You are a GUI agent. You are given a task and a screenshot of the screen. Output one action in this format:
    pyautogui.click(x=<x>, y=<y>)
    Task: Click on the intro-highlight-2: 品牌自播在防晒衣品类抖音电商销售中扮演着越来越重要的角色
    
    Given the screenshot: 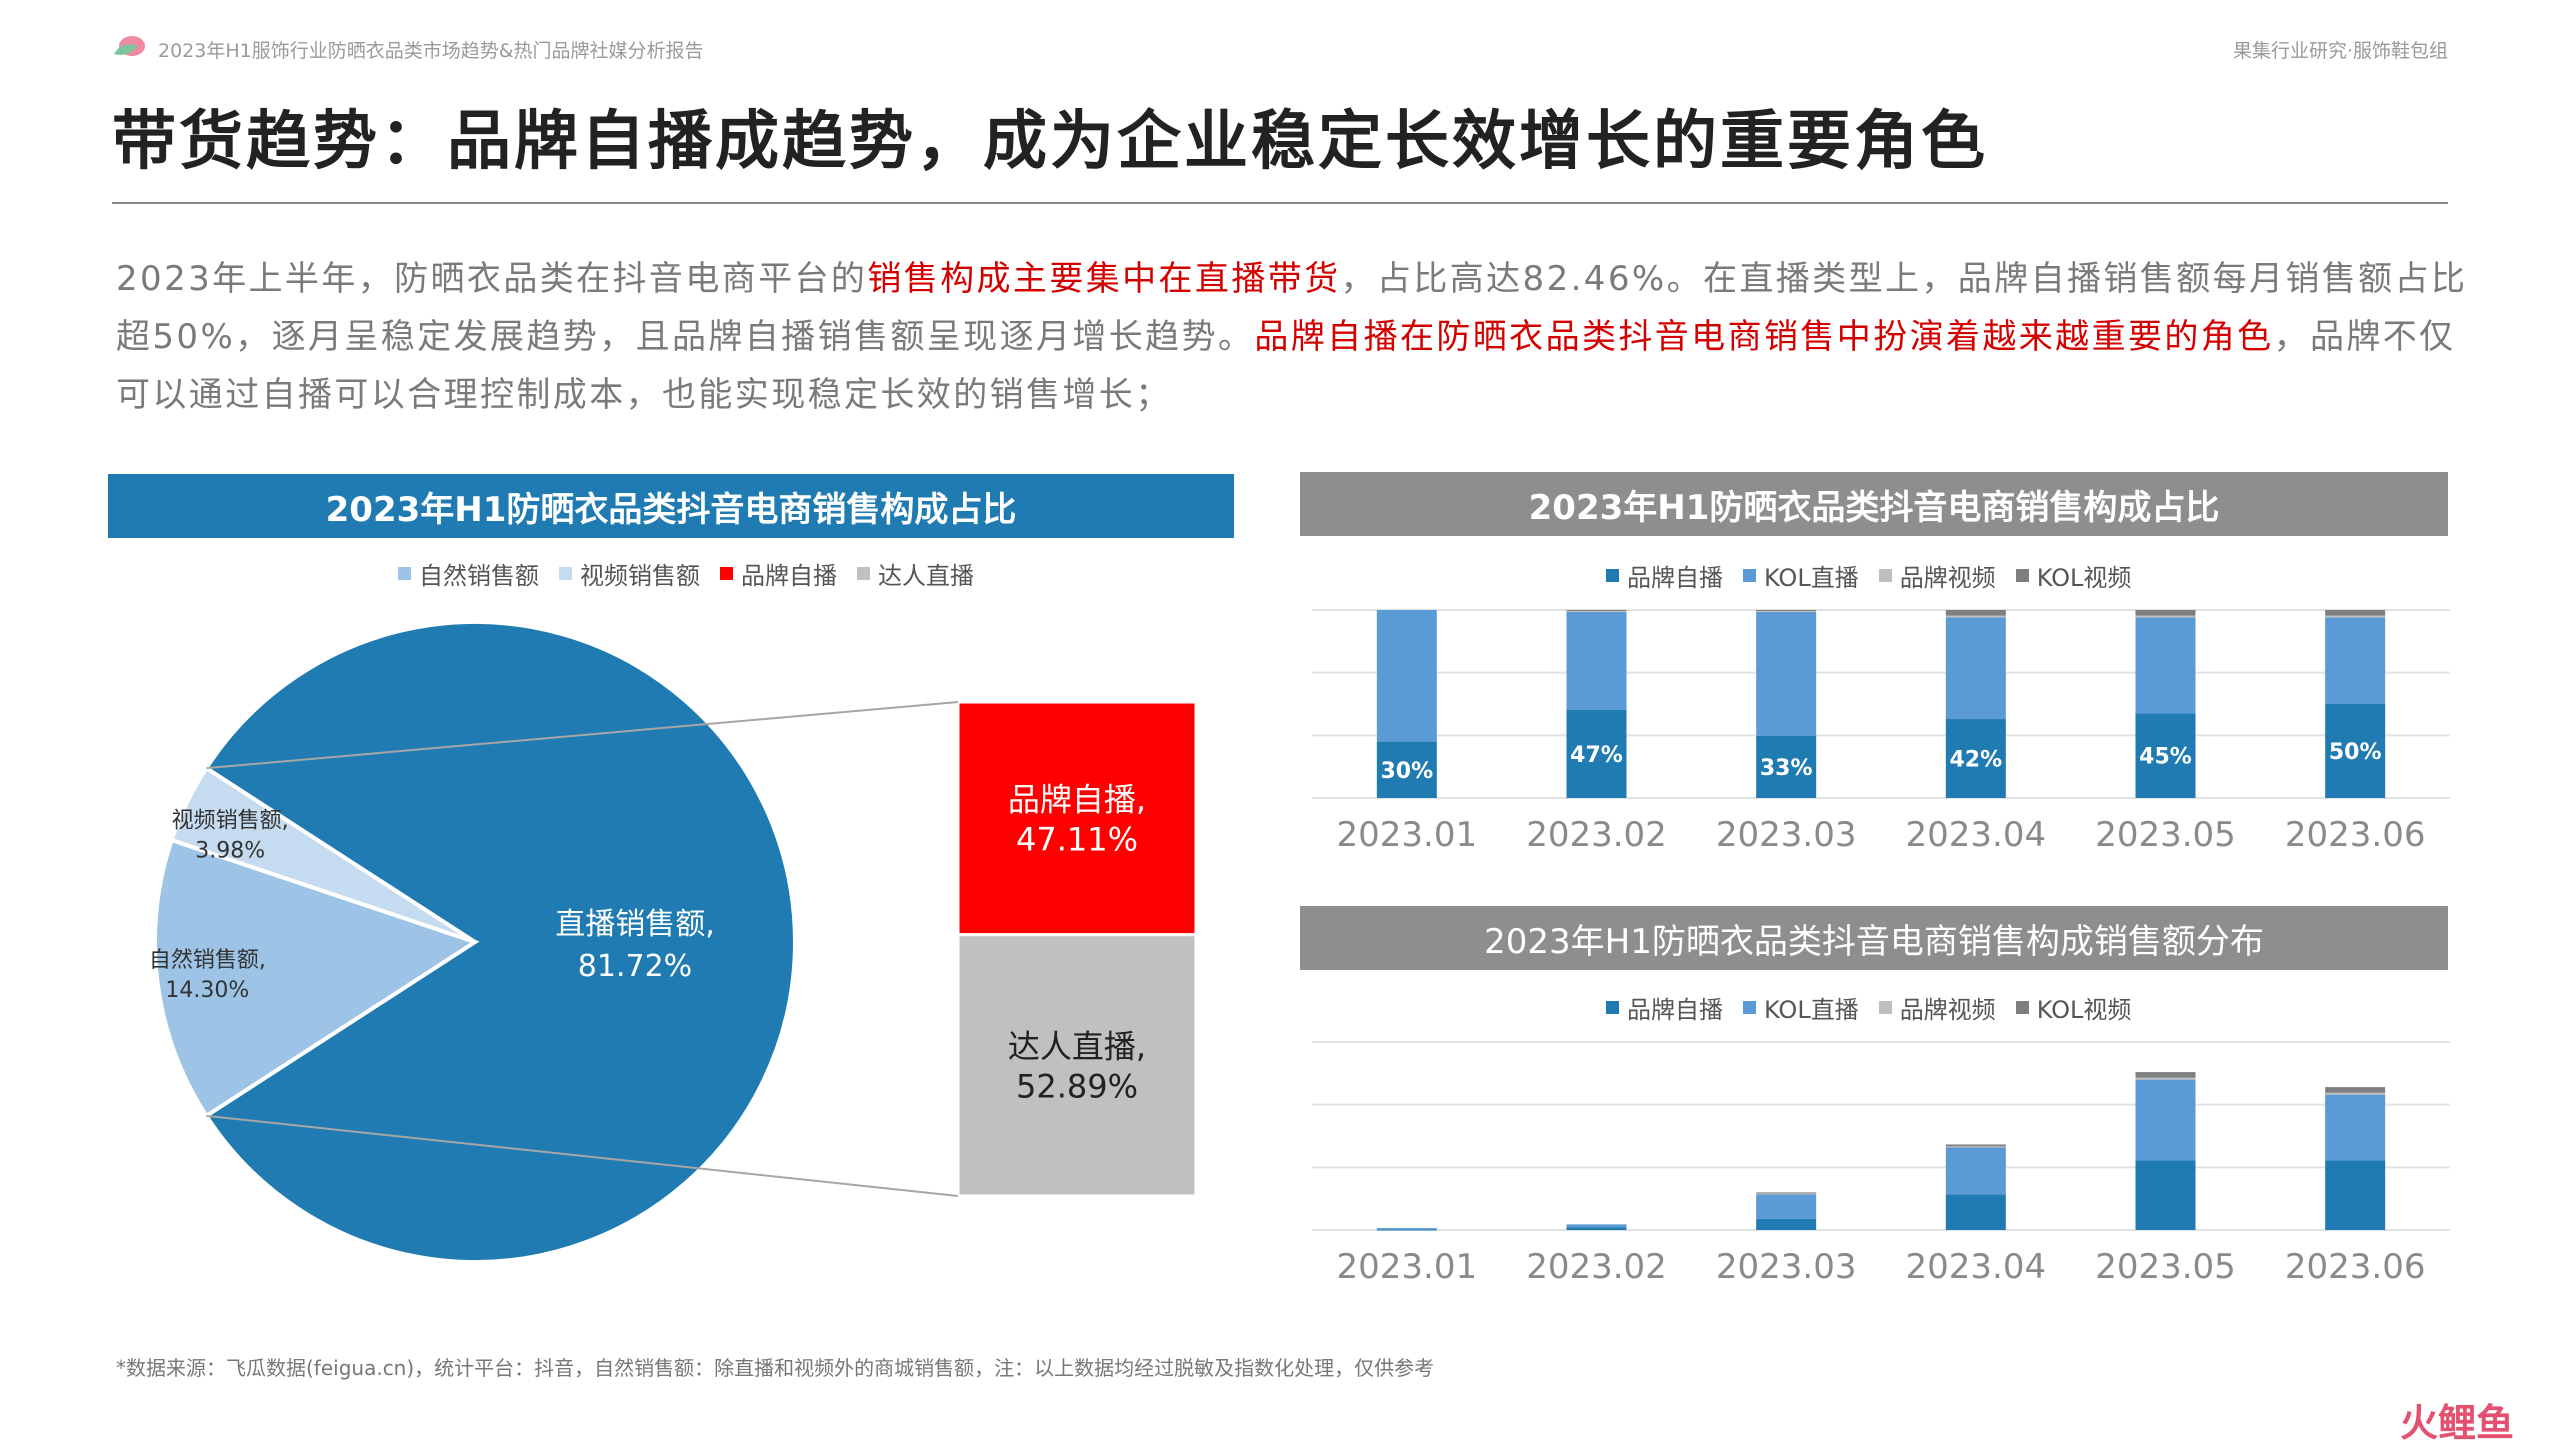 What is the action you would take?
    pyautogui.click(x=1764, y=337)
    